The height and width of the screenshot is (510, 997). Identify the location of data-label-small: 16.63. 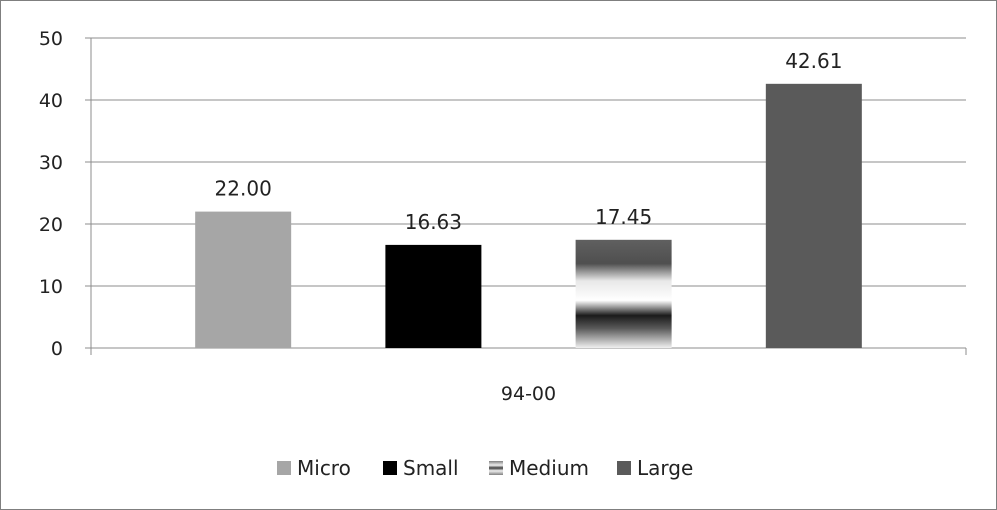
(433, 222).